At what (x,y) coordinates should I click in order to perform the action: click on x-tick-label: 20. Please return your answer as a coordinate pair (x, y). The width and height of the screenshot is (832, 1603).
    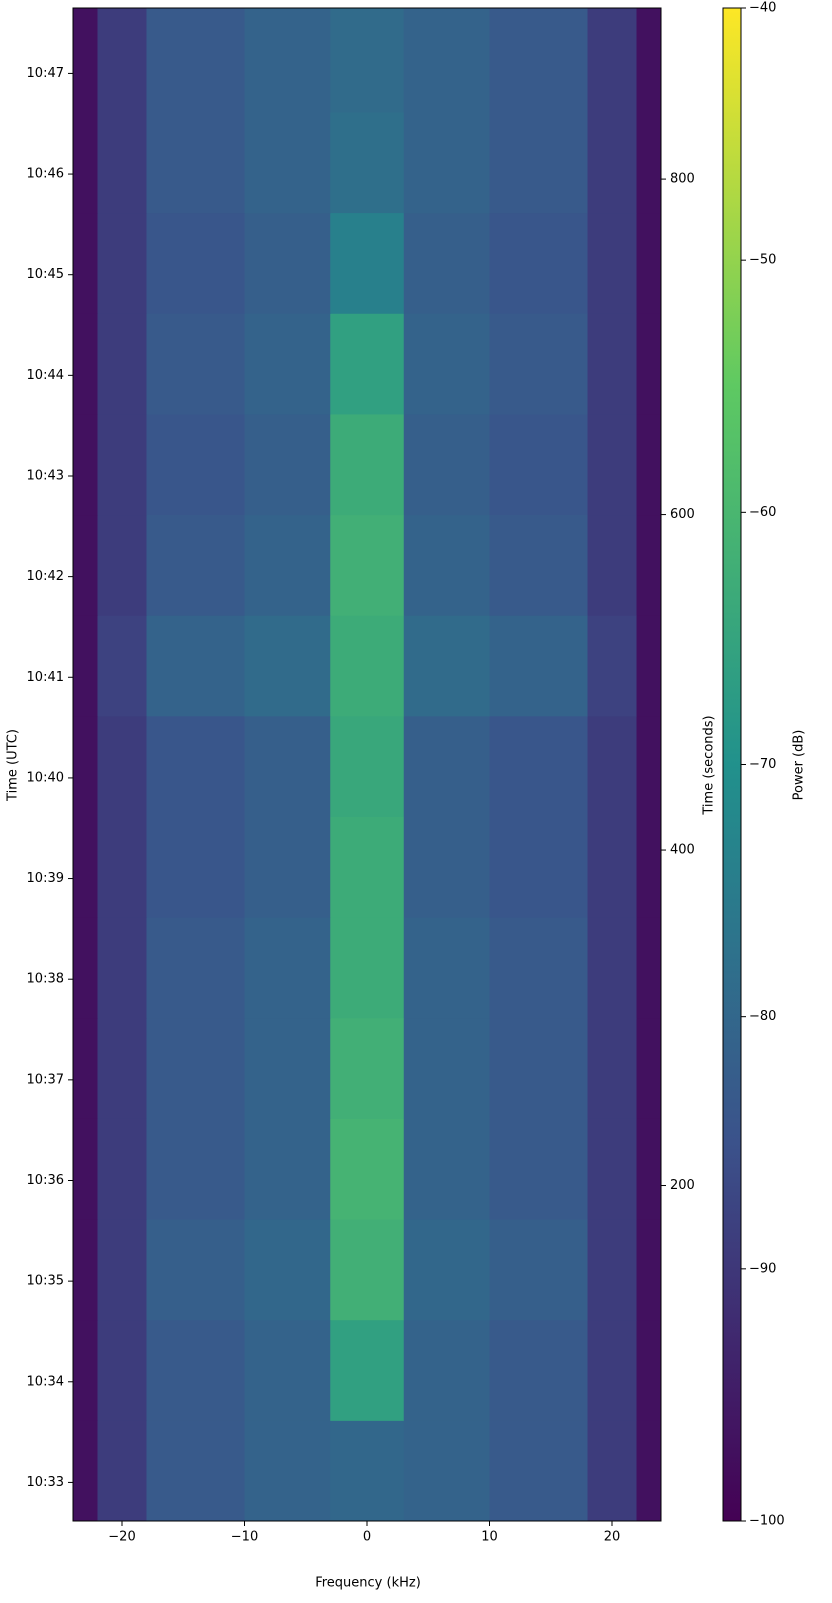
    Looking at the image, I should click on (612, 1537).